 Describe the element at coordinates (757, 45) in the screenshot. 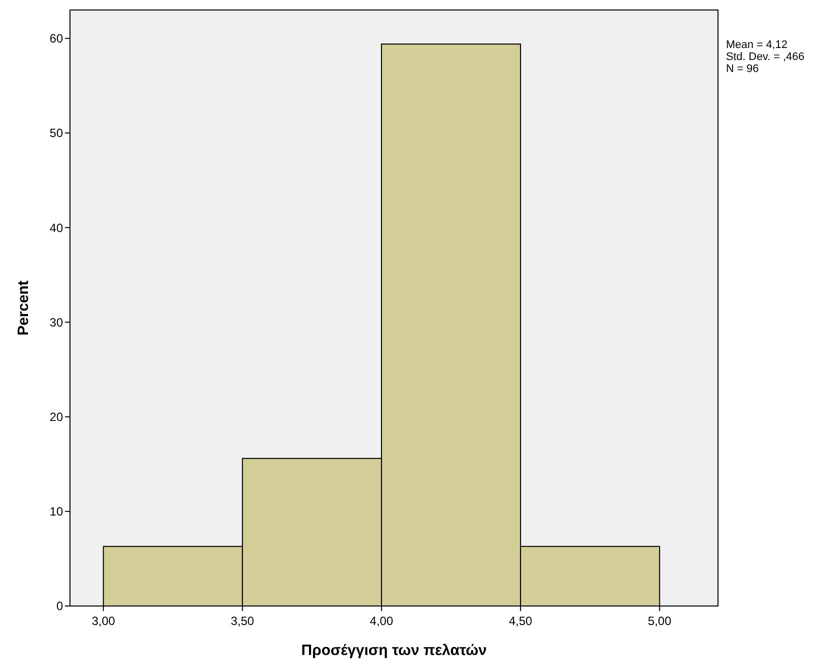

I see `text: Mean = 4,12` at that location.